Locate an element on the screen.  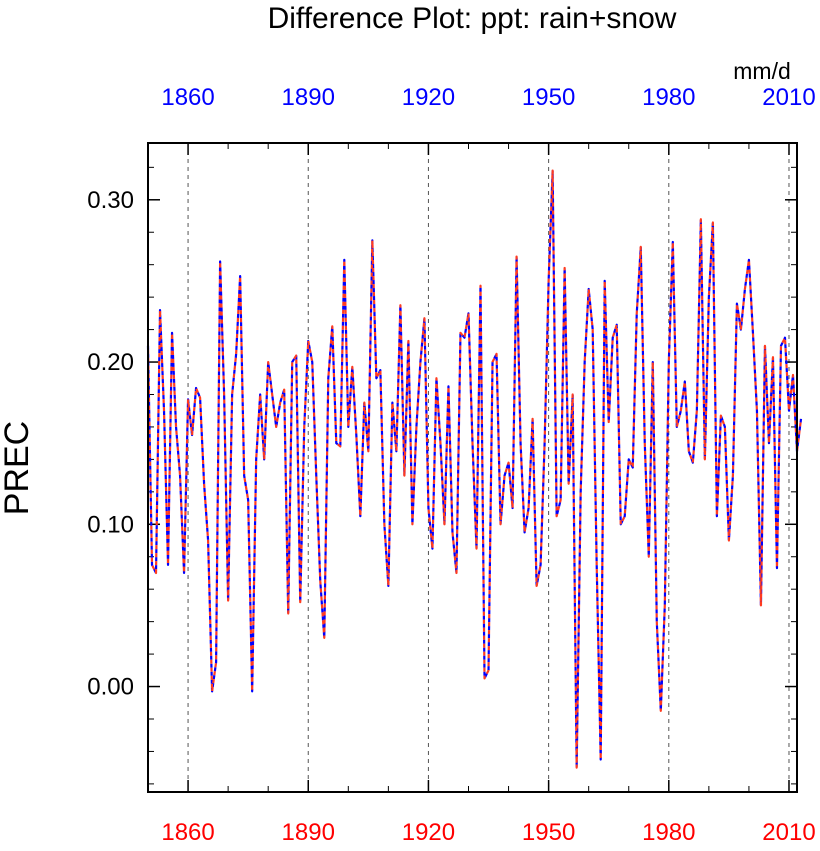
x-tick-label-top: 1950 is located at coordinates (548, 97).